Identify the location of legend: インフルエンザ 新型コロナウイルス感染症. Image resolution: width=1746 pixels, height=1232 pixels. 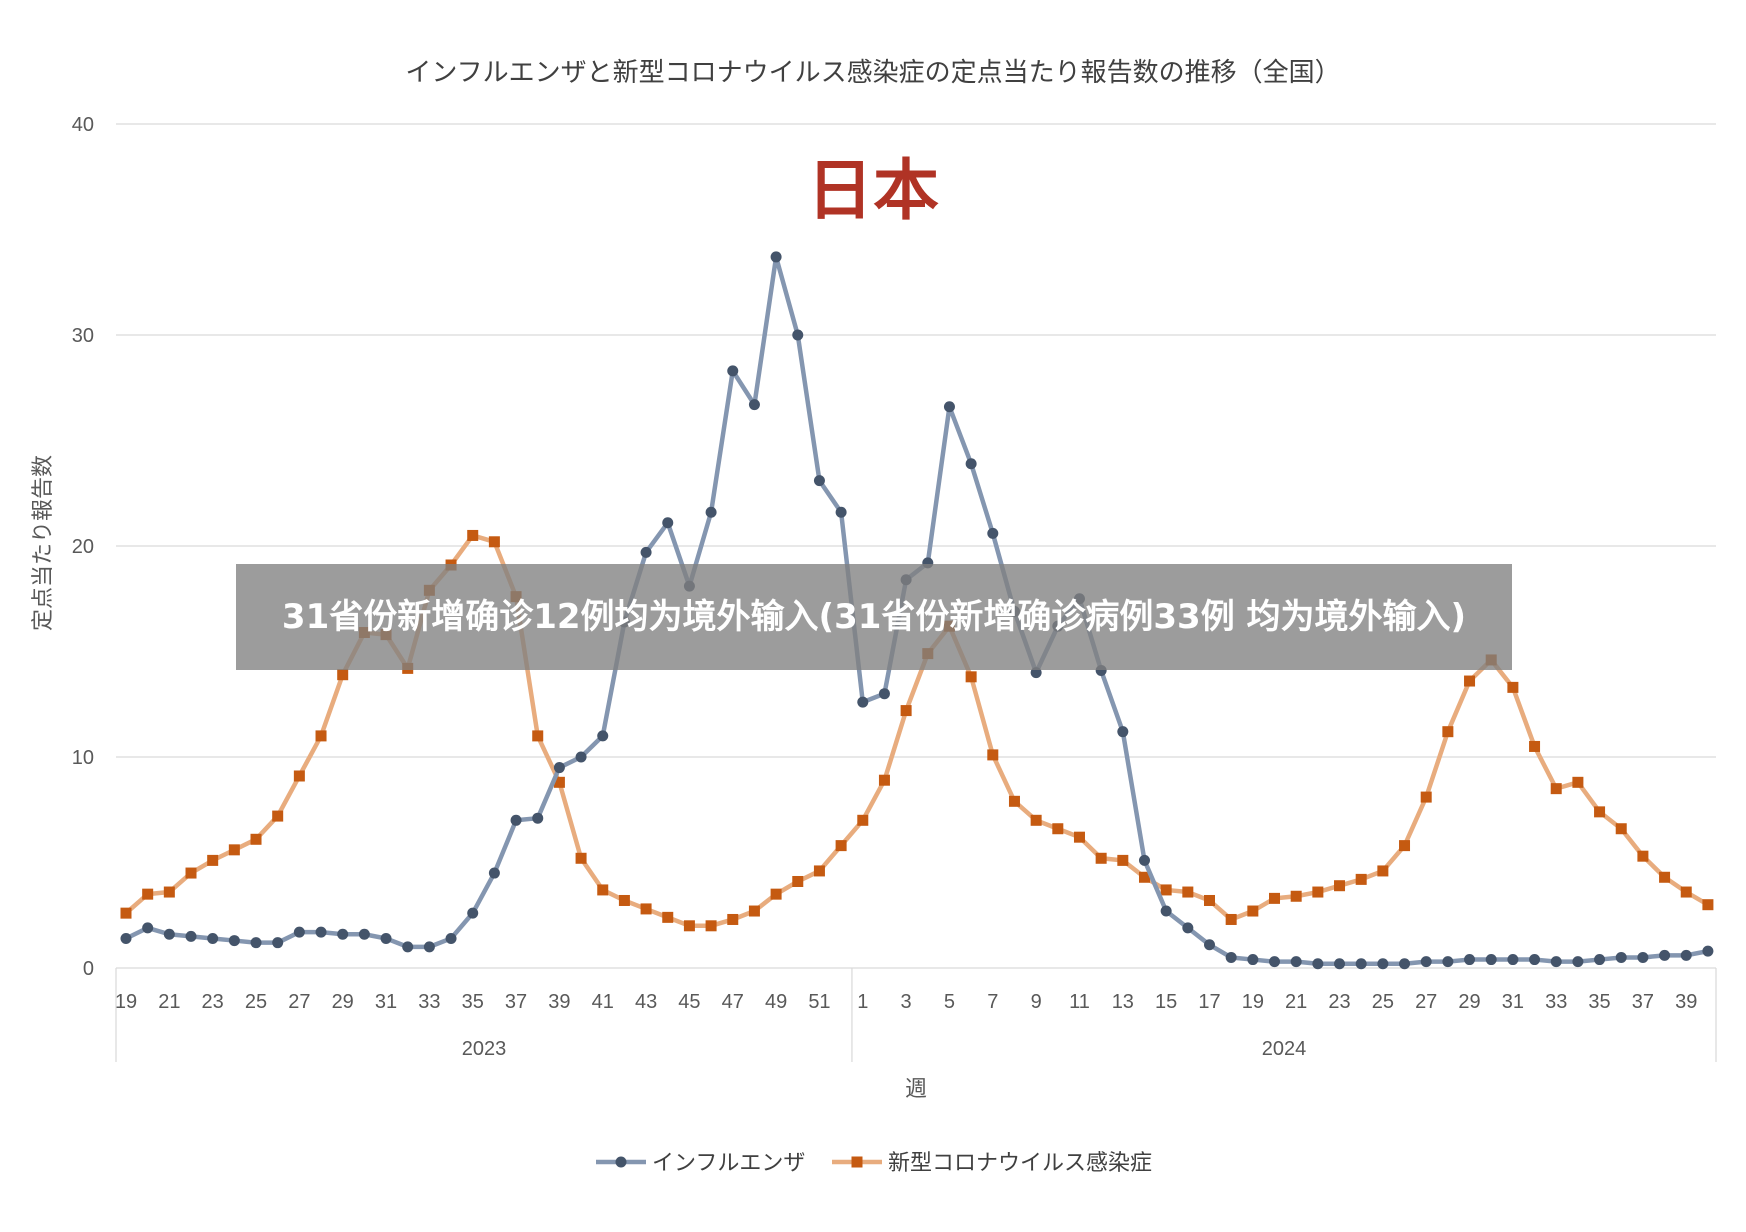
(874, 1163).